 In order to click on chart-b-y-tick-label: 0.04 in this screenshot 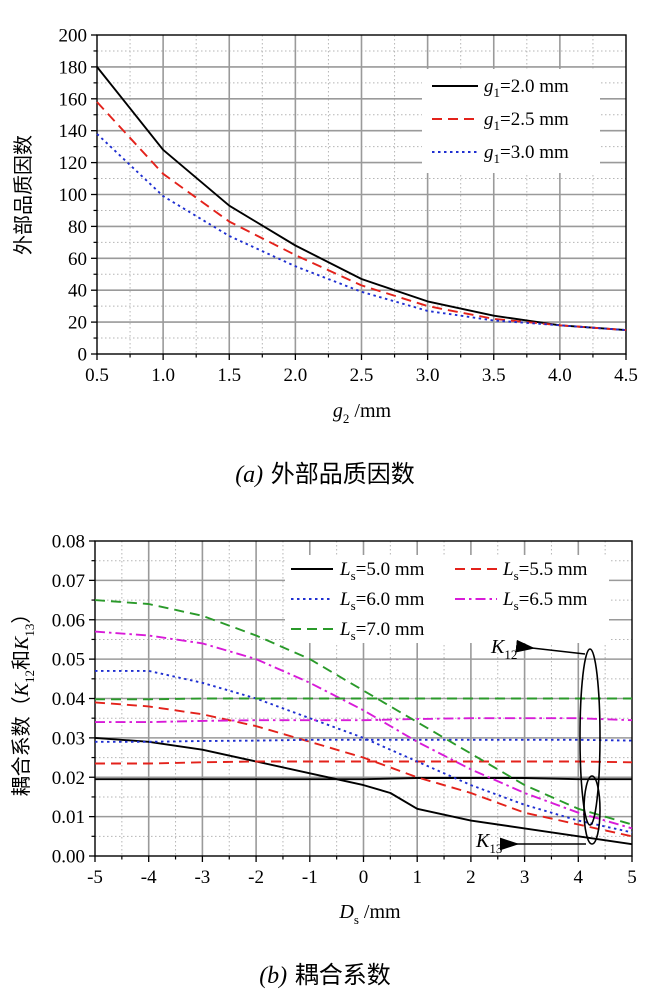, I will do `click(69, 699)`.